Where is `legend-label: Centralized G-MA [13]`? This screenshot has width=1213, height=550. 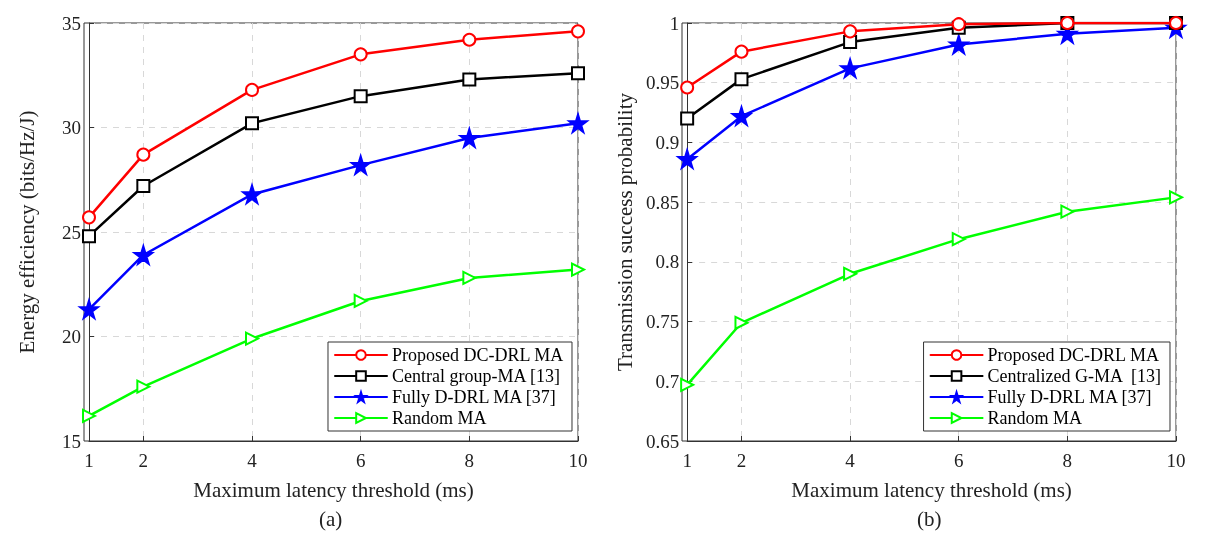 legend-label: Centralized G-MA [13] is located at coordinates (1074, 376).